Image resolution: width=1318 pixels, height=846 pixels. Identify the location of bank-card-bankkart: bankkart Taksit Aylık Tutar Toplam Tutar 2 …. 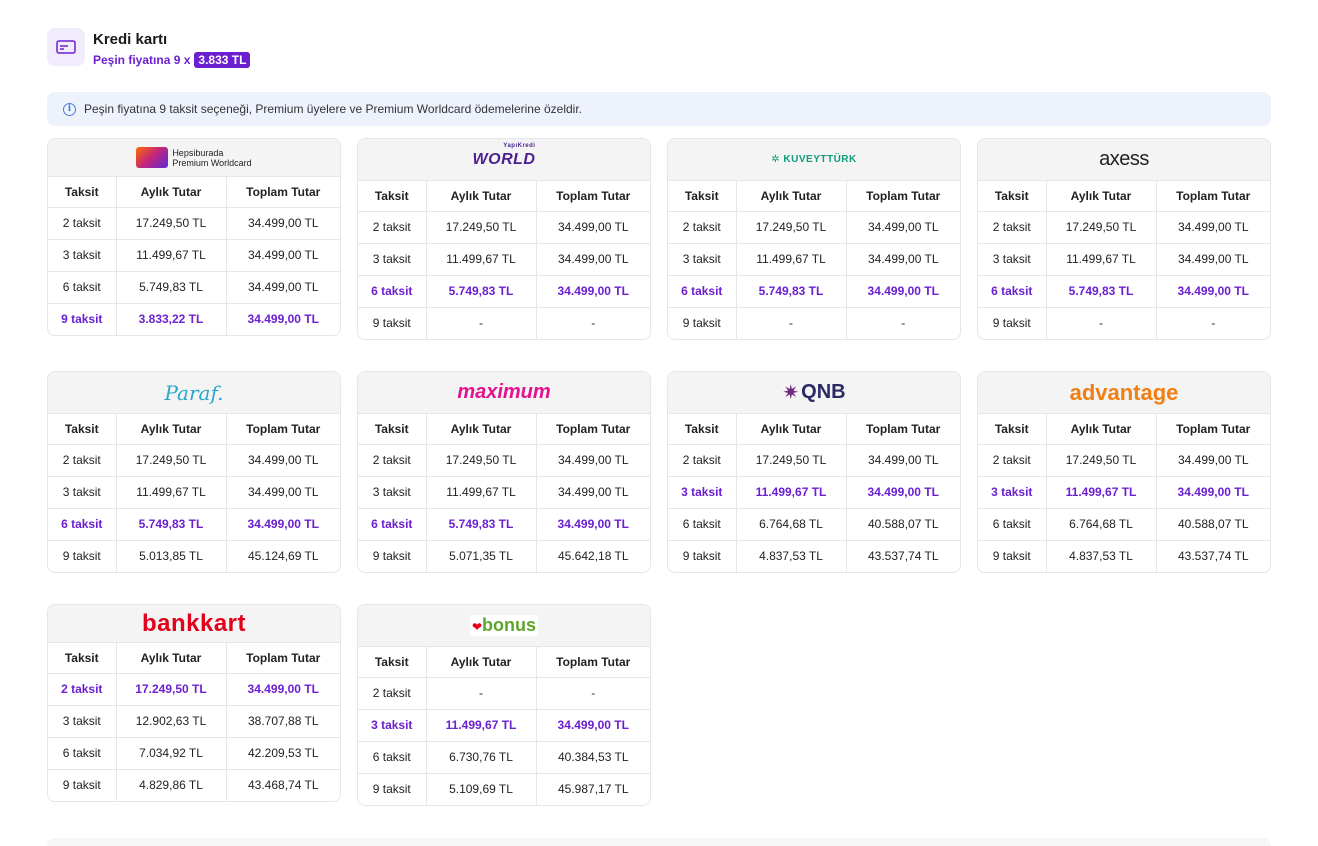
(194, 703).